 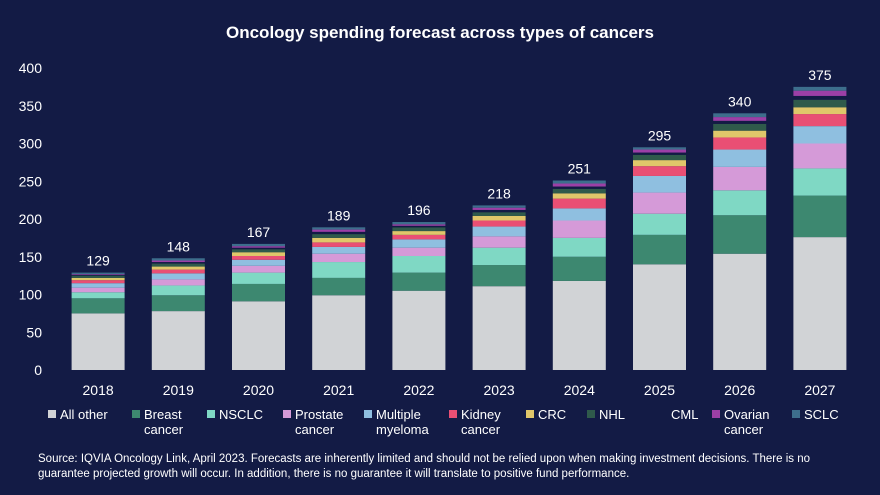 I want to click on y-tick-label: 350, so click(x=31, y=106).